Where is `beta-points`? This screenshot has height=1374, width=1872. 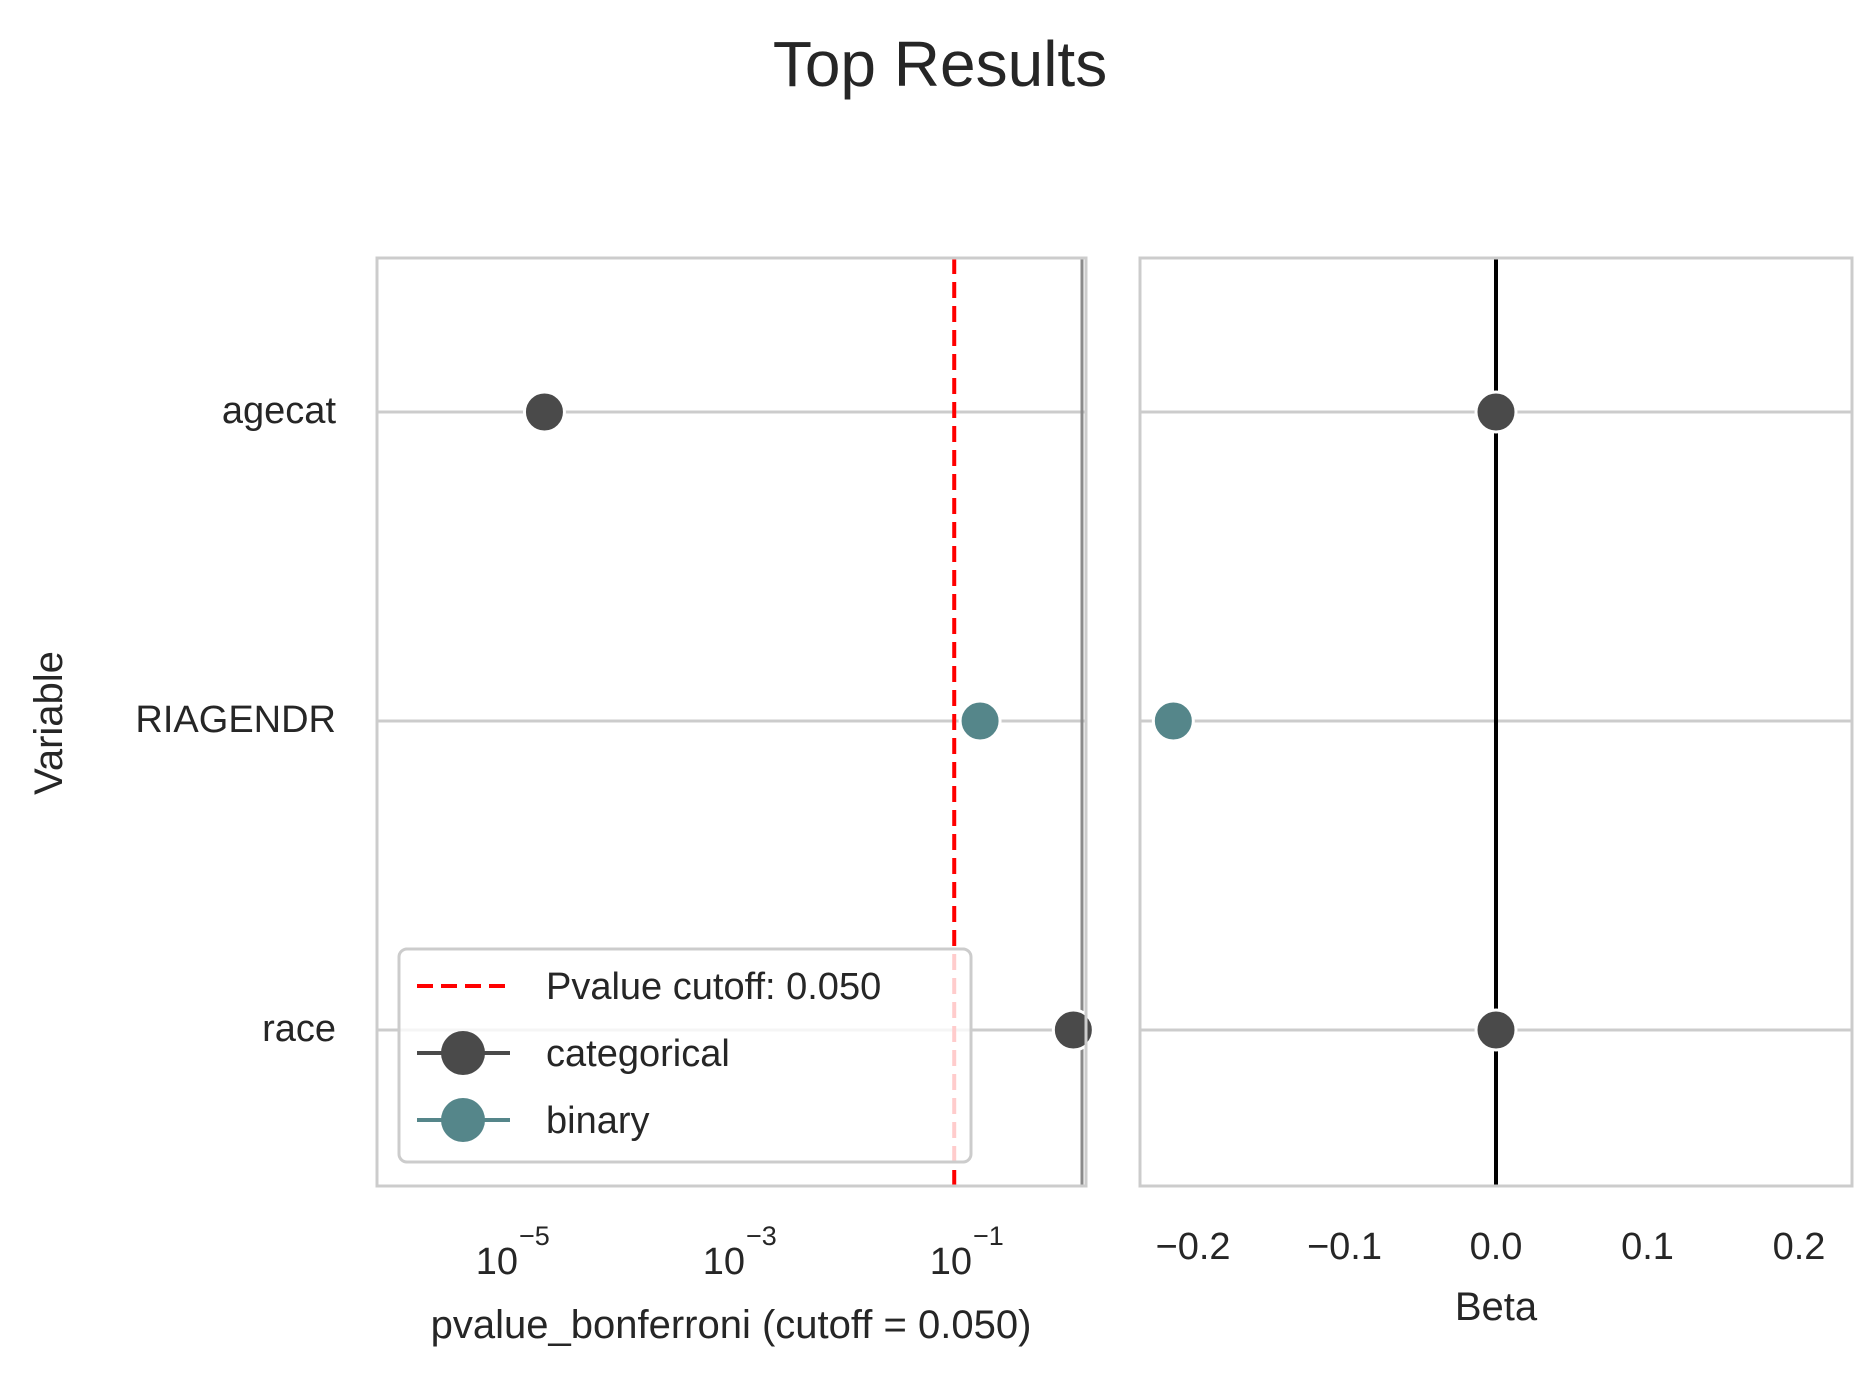 beta-points is located at coordinates (1334, 721).